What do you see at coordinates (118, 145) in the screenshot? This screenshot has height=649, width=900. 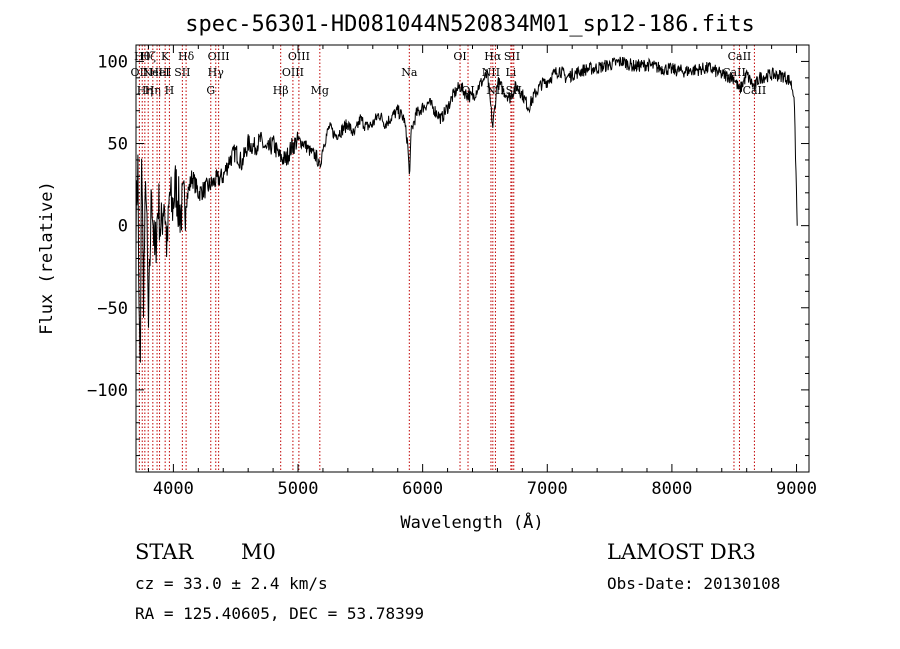 I see `y-tick-label: 50` at bounding box center [118, 145].